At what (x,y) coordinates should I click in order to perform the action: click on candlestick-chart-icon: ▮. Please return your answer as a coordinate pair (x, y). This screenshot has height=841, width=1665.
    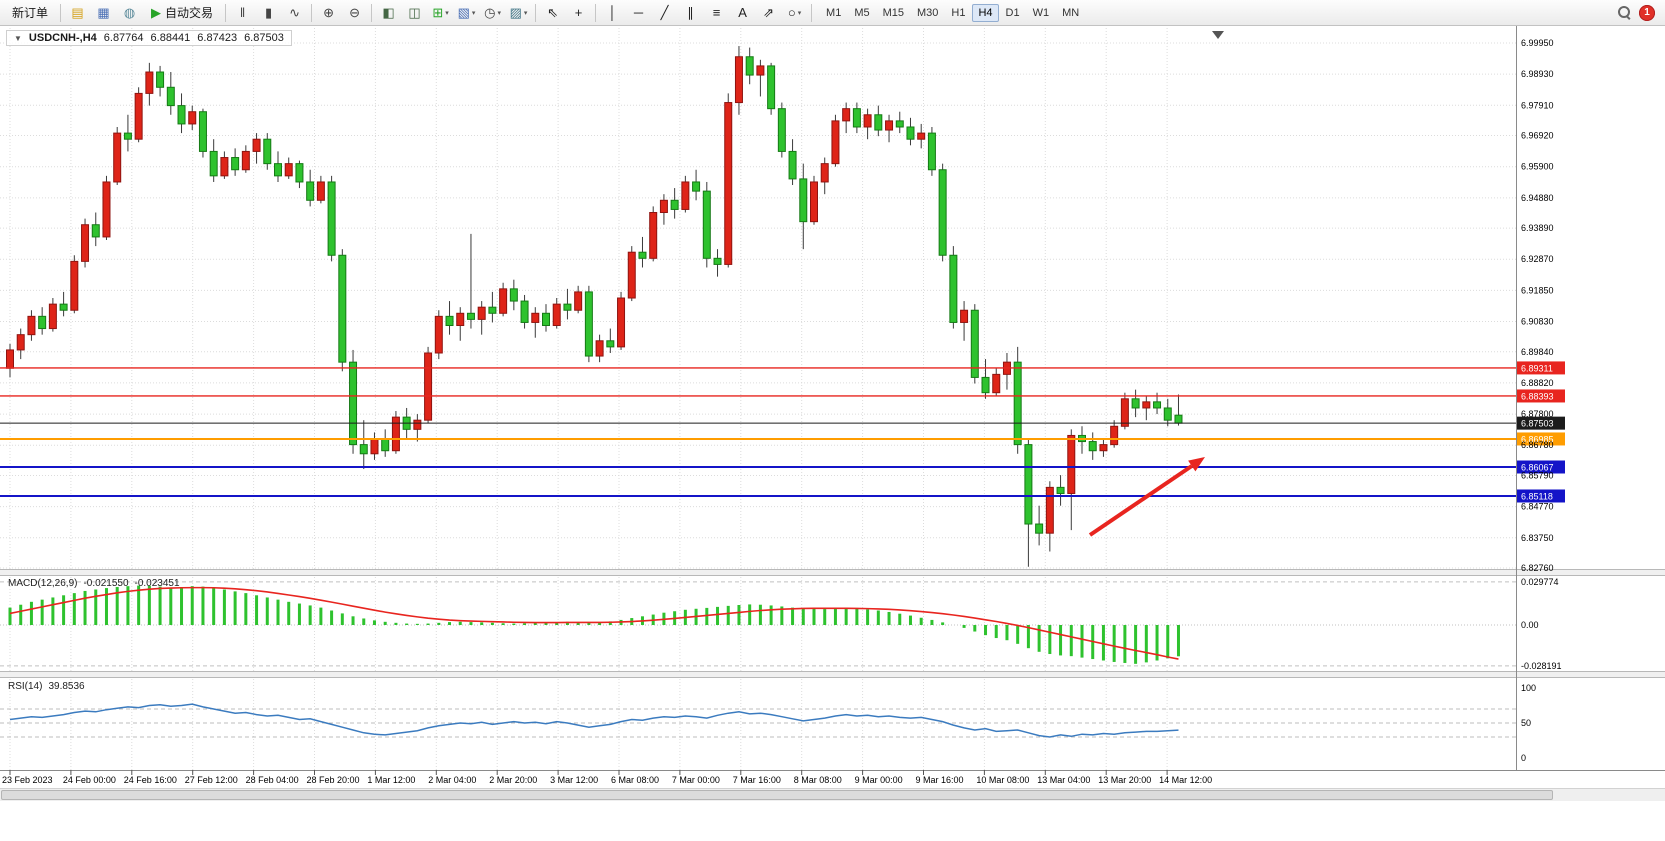
    Looking at the image, I should click on (268, 13).